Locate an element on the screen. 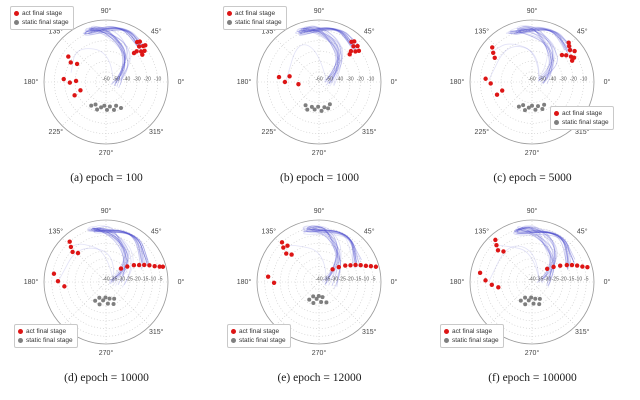  polar-plot-canvas-c is located at coordinates (532, 87).